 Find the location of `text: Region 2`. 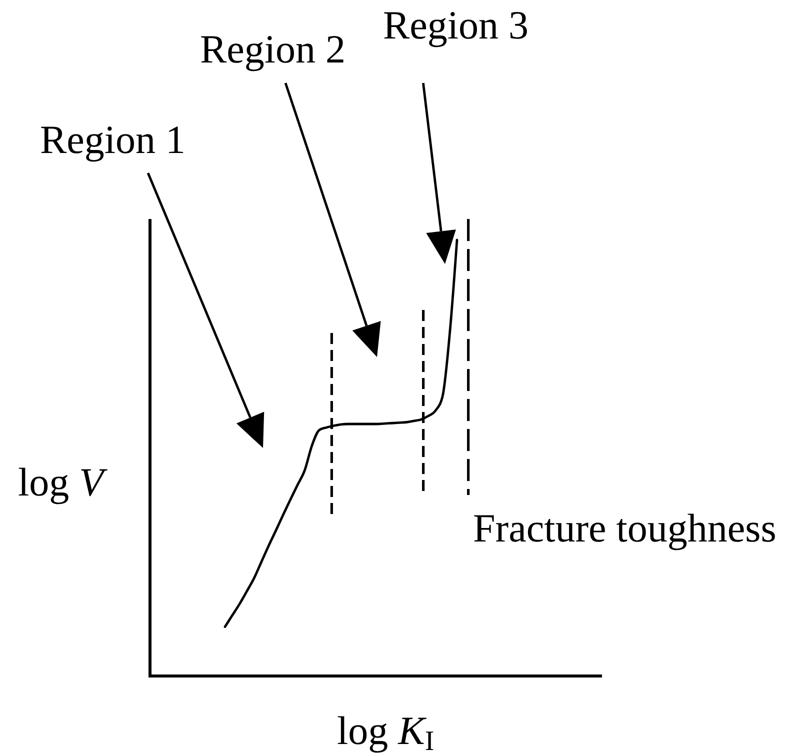

text: Region 2 is located at coordinates (273, 49).